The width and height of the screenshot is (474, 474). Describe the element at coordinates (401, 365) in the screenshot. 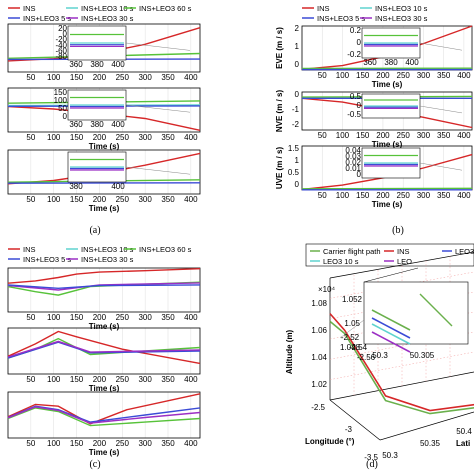

I see `grid-line` at that location.